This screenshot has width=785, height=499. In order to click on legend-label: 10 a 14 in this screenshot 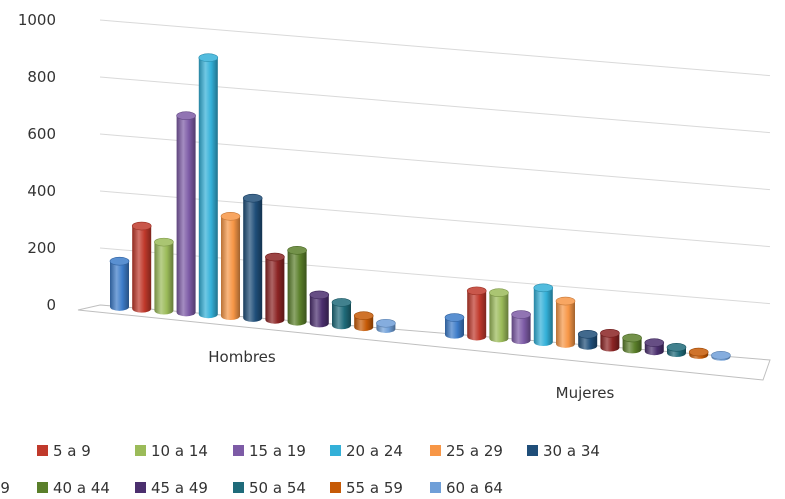, I will do `click(179, 451)`.